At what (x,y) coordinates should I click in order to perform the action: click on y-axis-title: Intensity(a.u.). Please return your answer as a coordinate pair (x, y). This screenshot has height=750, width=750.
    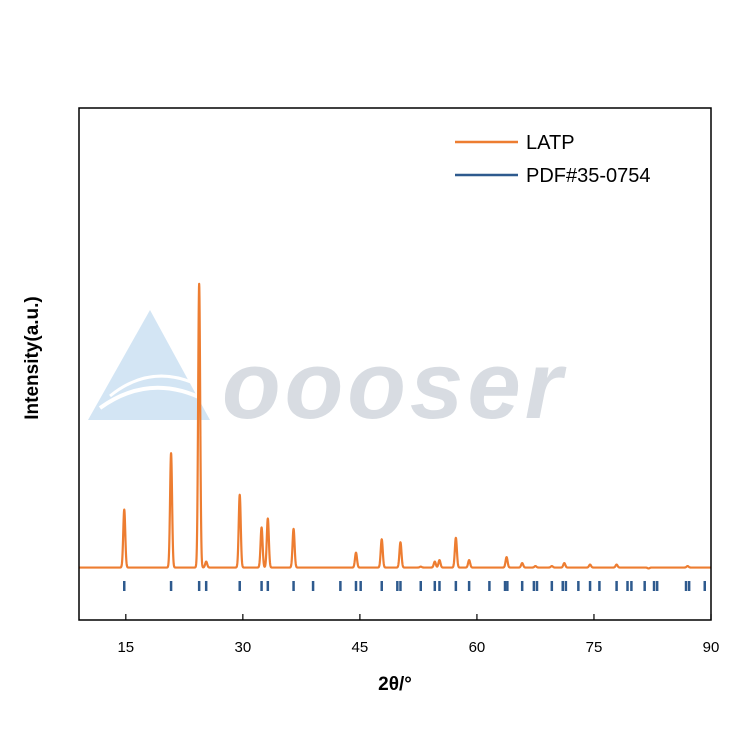
    Looking at the image, I should click on (32, 358).